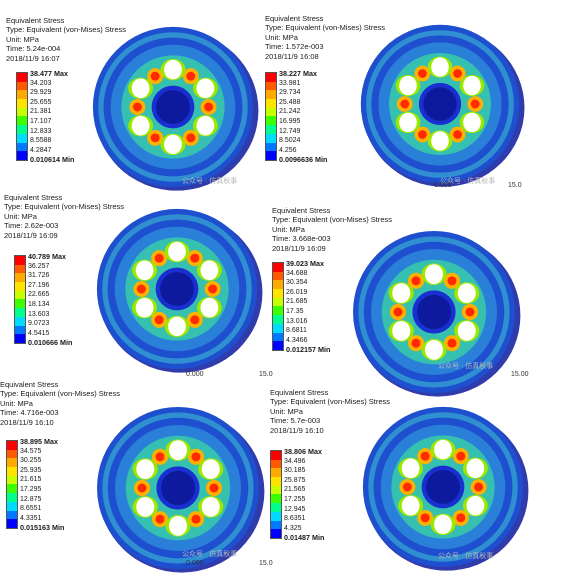 This screenshot has width=561, height=587. I want to click on legend-value: 17.255, so click(295, 499).